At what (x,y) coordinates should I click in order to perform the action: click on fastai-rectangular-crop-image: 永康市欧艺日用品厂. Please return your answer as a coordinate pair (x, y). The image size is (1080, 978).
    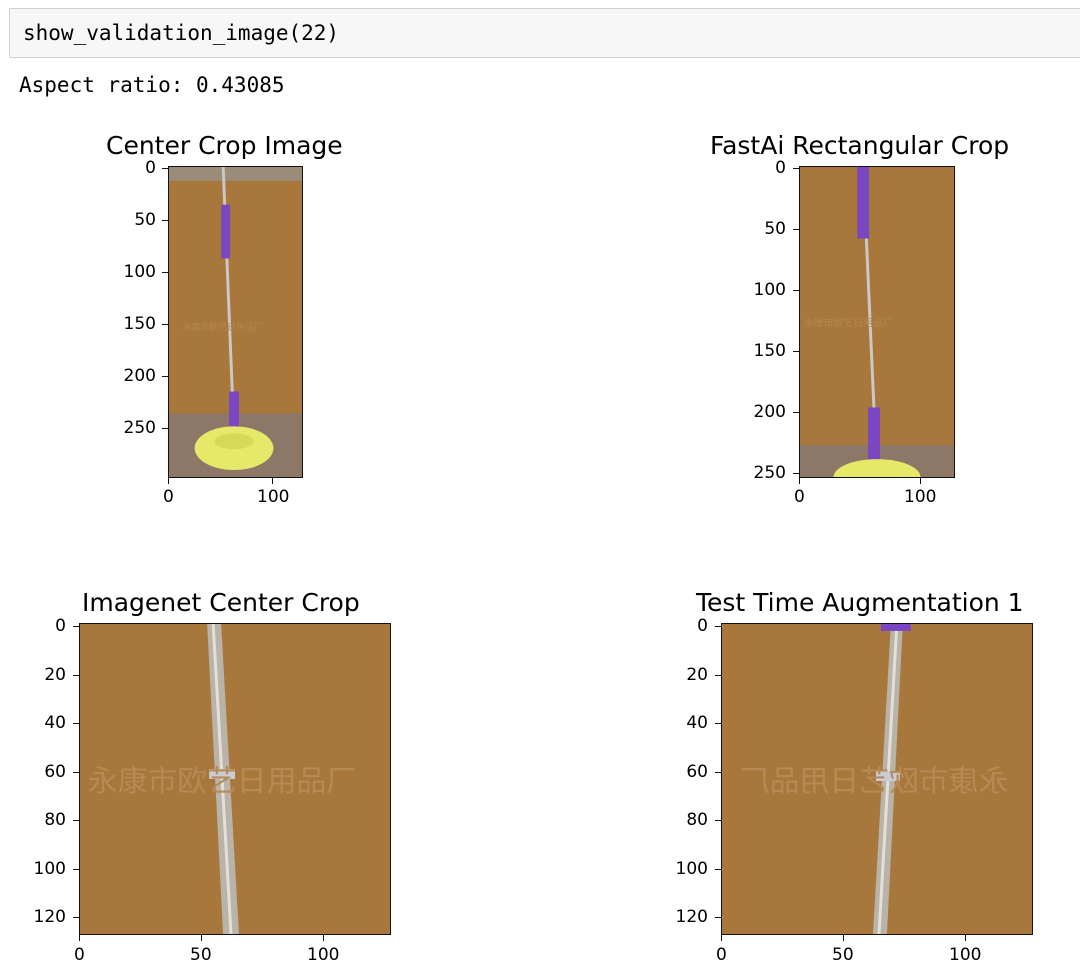
    Looking at the image, I should click on (877, 322).